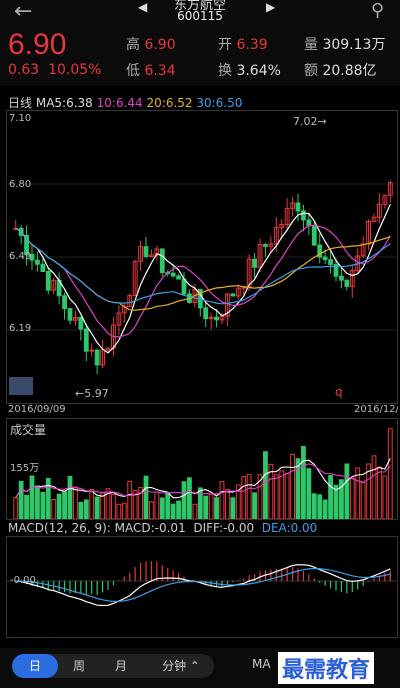  Describe the element at coordinates (133, 45) in the screenshot. I see `high-label: 高` at that location.